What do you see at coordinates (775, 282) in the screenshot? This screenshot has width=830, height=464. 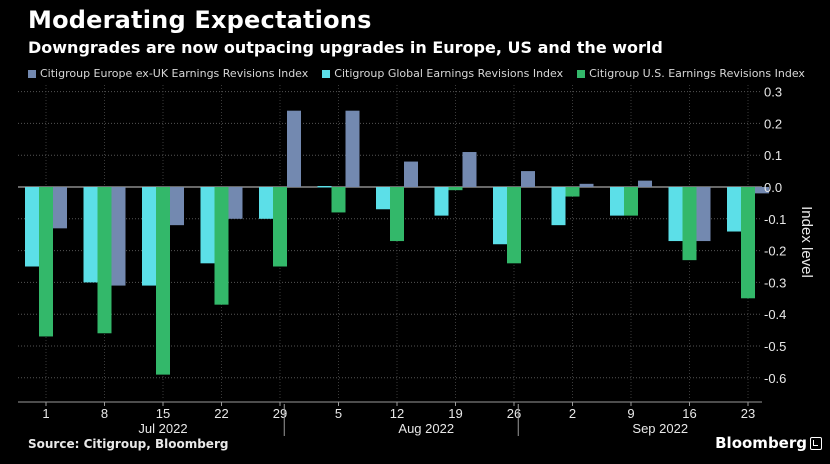 I see `y-tick-label: -0.3` at bounding box center [775, 282].